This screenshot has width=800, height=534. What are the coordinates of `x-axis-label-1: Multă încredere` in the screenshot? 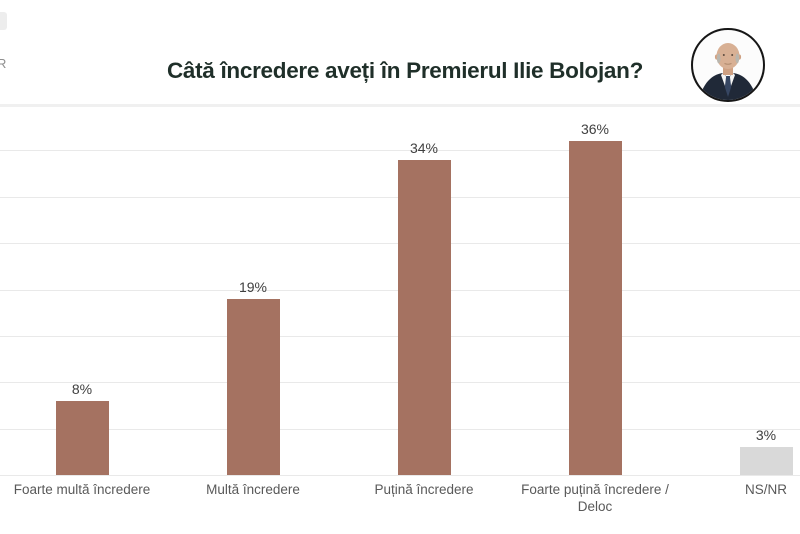 It's located at (253, 489).